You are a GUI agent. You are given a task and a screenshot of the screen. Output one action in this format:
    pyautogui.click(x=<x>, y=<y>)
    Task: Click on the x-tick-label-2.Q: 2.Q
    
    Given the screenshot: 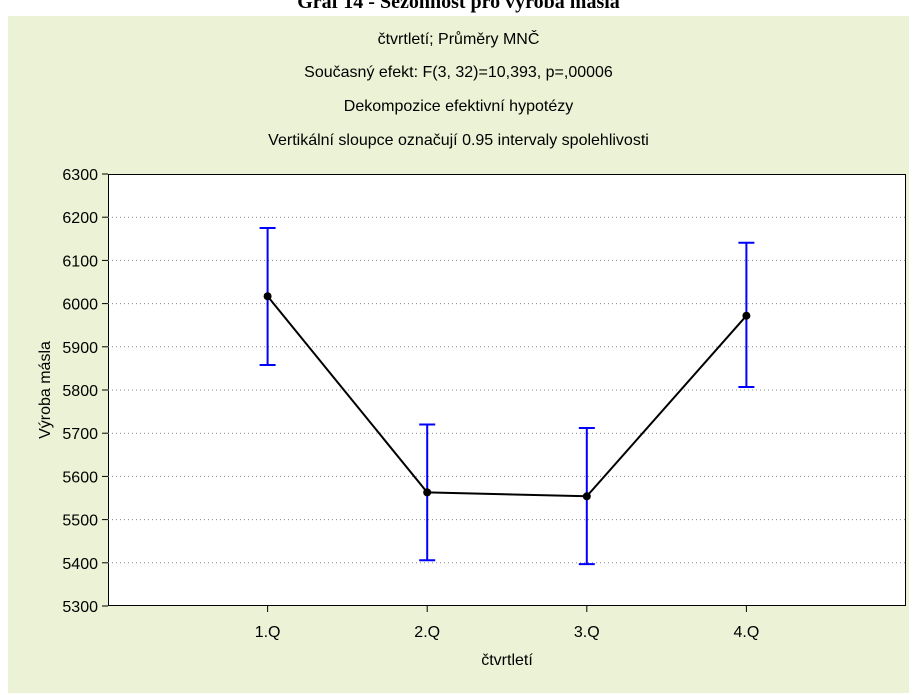 What is the action you would take?
    pyautogui.click(x=427, y=632)
    